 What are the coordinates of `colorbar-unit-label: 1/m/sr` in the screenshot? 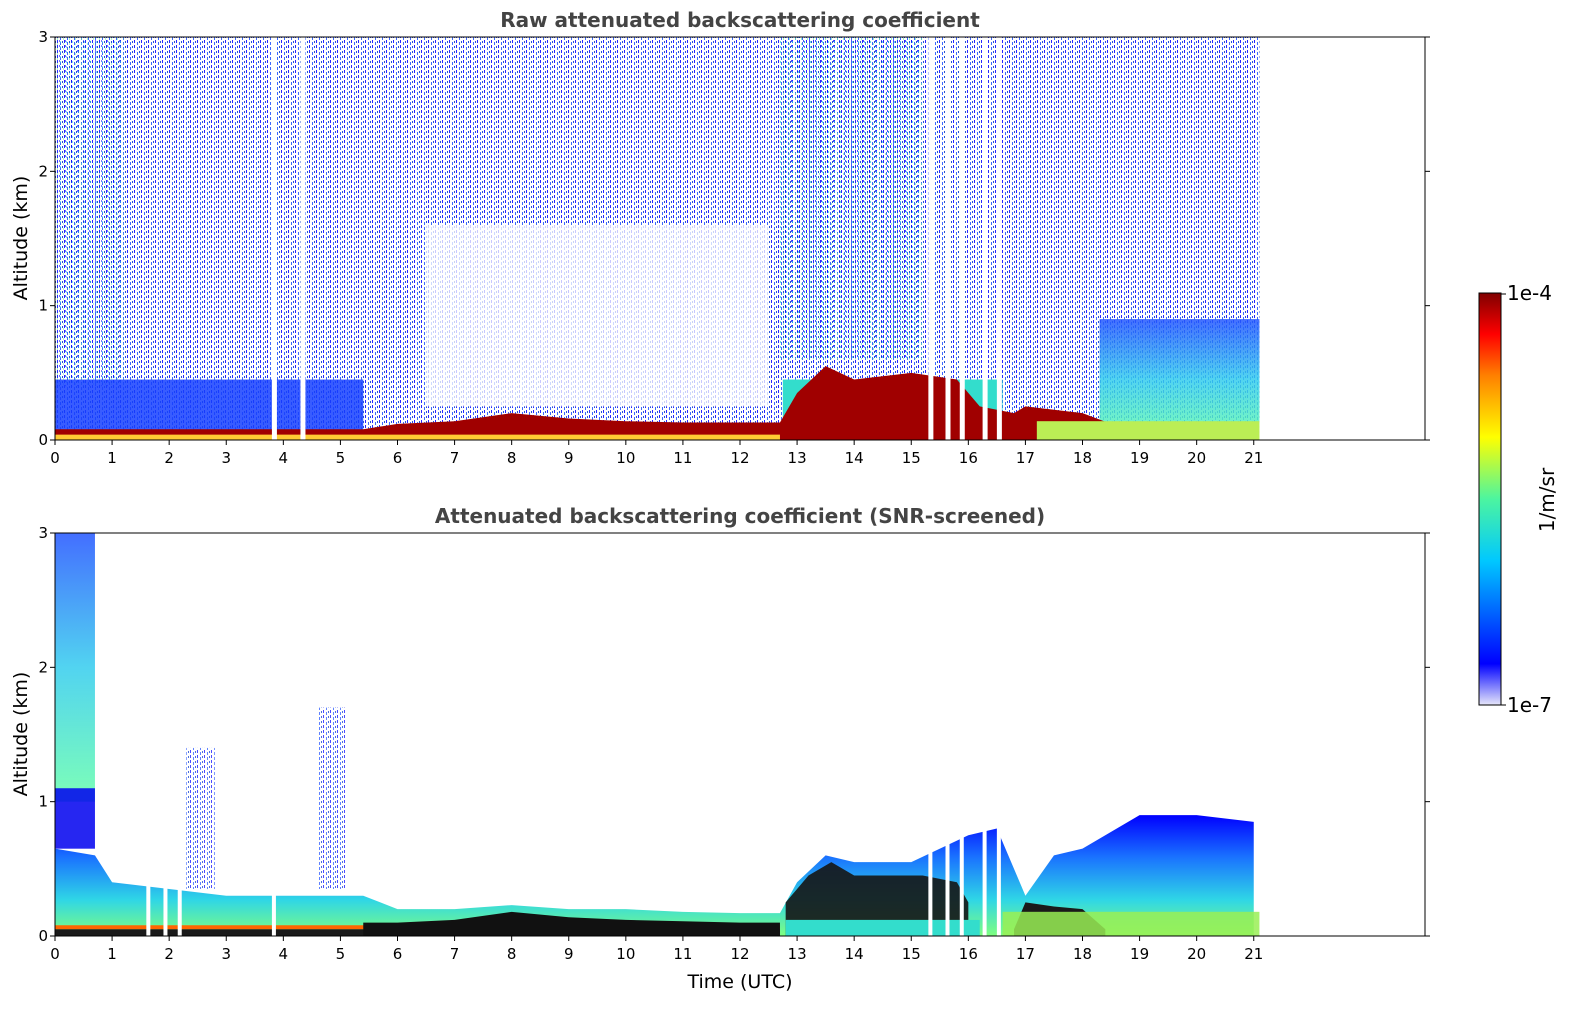 It's located at (1547, 499).